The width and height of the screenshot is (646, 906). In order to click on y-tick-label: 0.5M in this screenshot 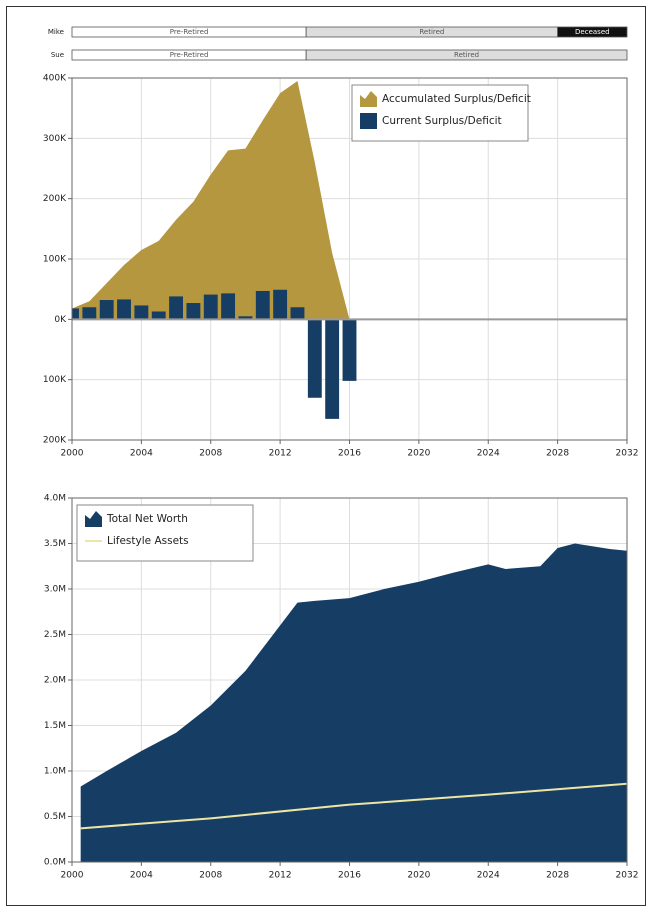, I will do `click(55, 817)`.